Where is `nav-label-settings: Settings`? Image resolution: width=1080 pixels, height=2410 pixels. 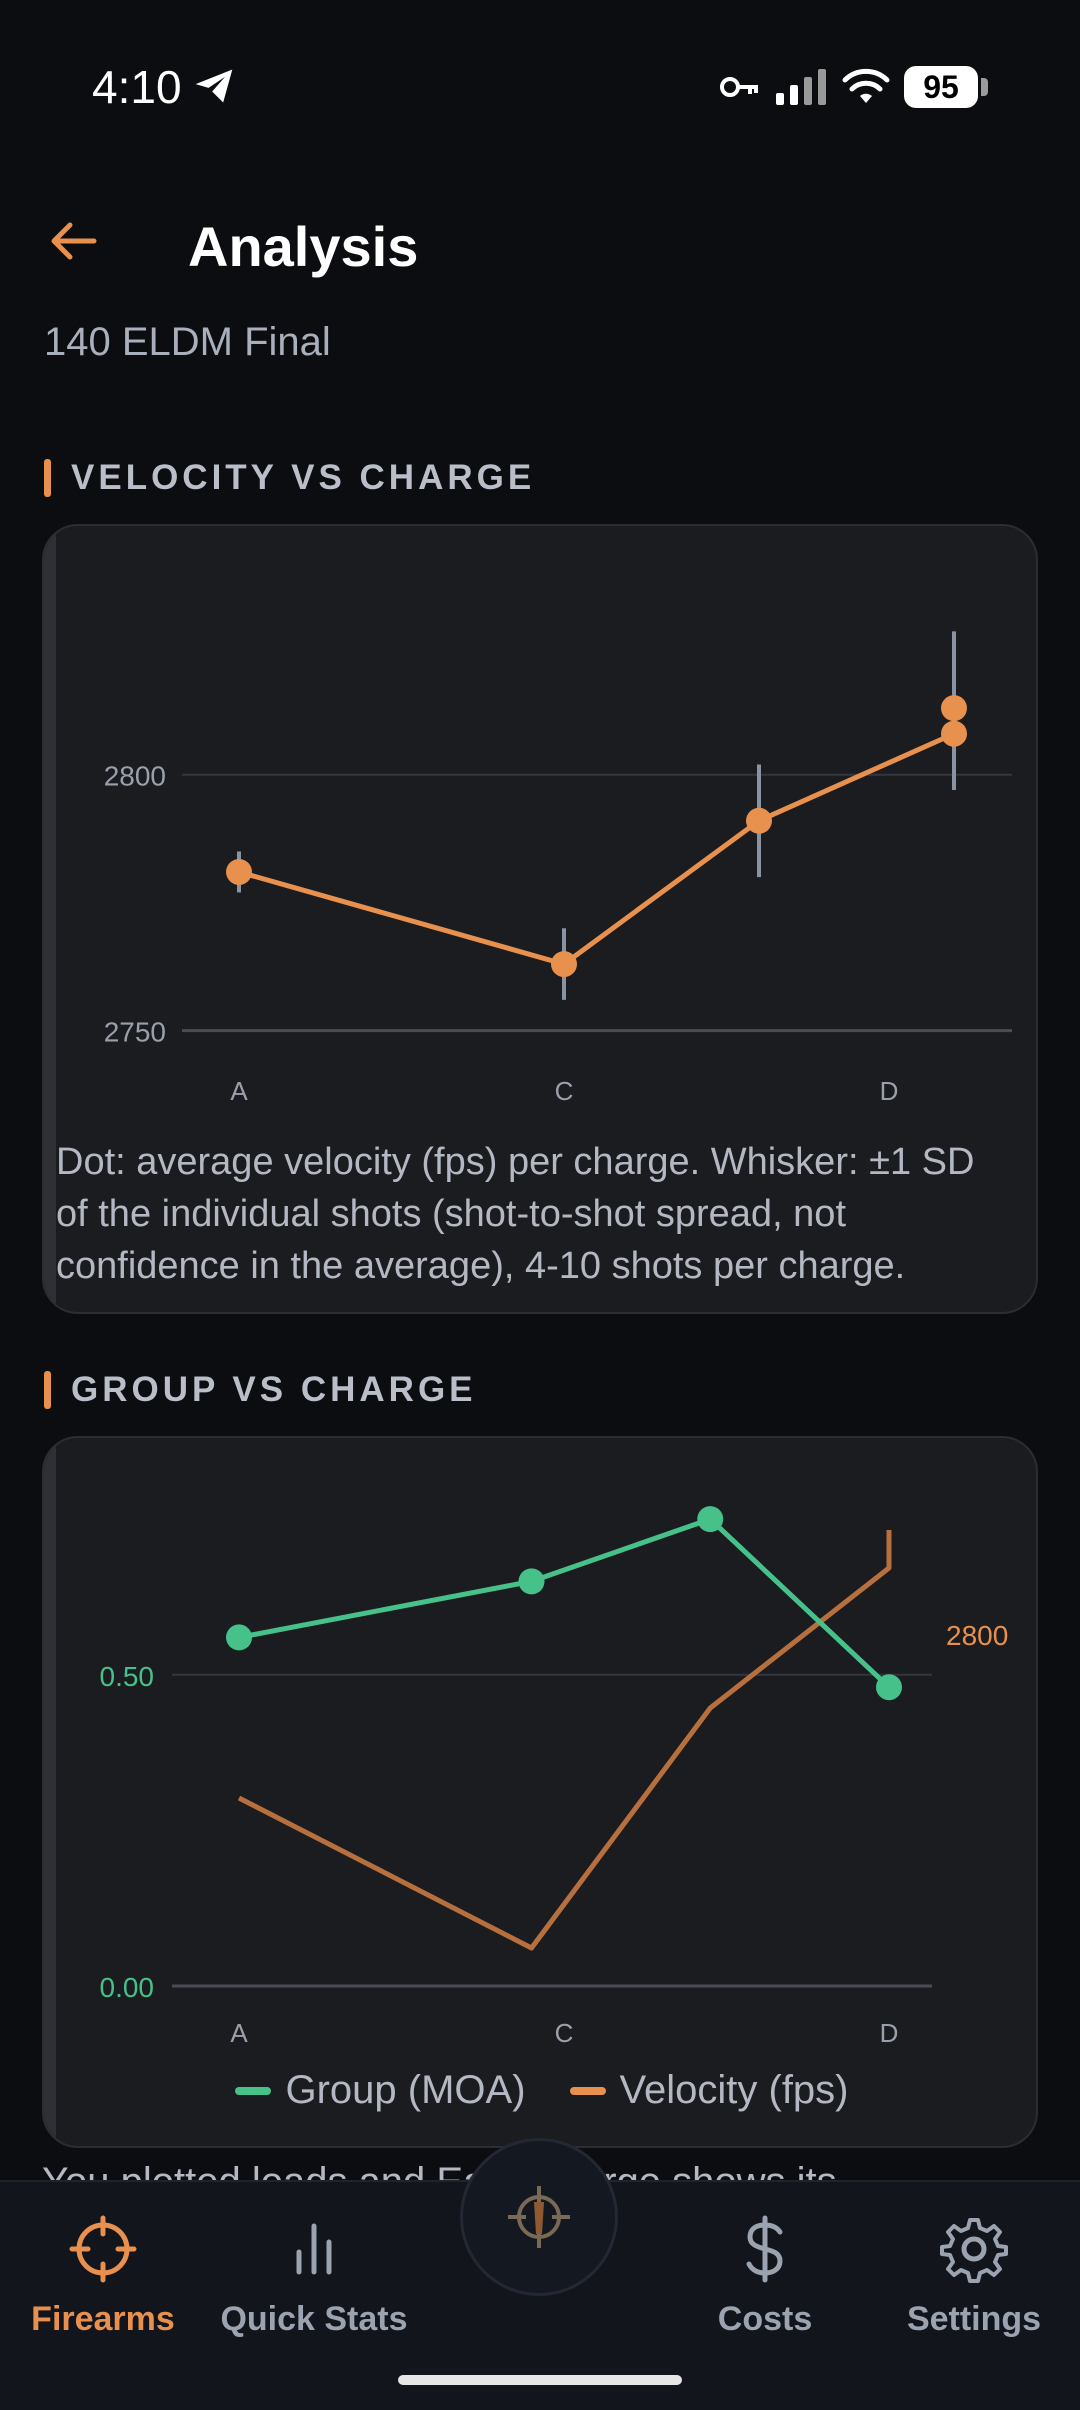 nav-label-settings: Settings is located at coordinates (974, 2319).